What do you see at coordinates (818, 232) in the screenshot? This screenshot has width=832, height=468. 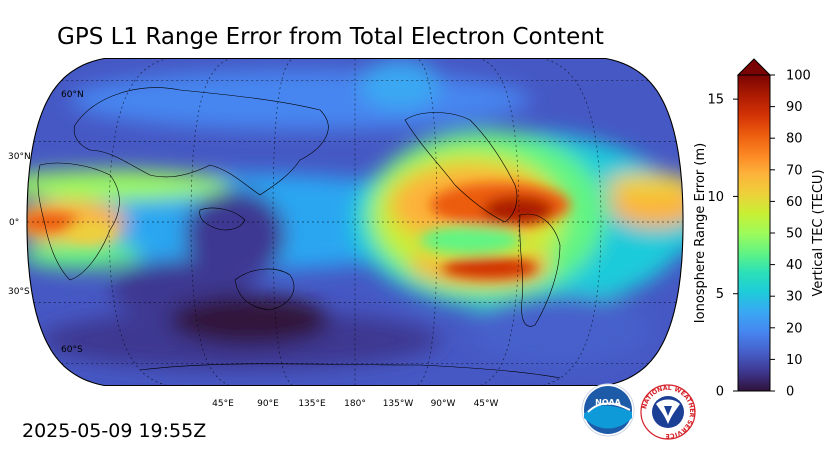 I see `tec-axis-label: Vertical TEC (TECU)` at bounding box center [818, 232].